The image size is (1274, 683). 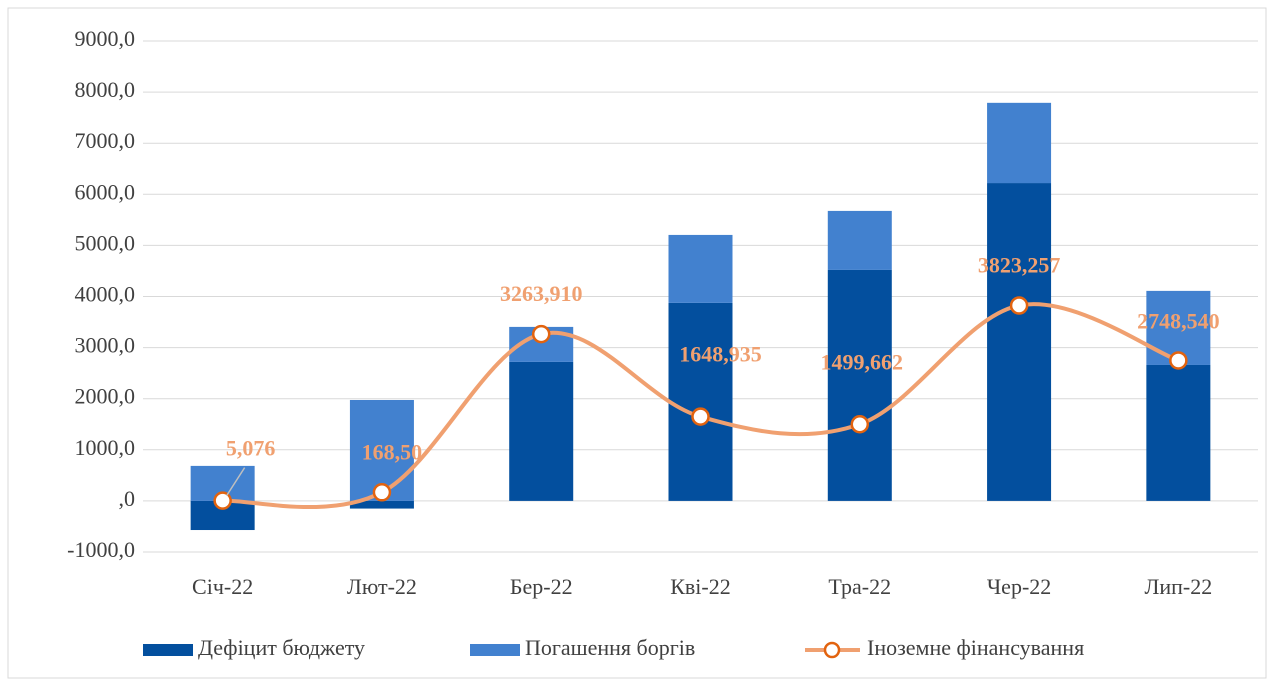 What do you see at coordinates (281, 647) in the screenshot?
I see `legend-label: Дефіцит бюджету` at bounding box center [281, 647].